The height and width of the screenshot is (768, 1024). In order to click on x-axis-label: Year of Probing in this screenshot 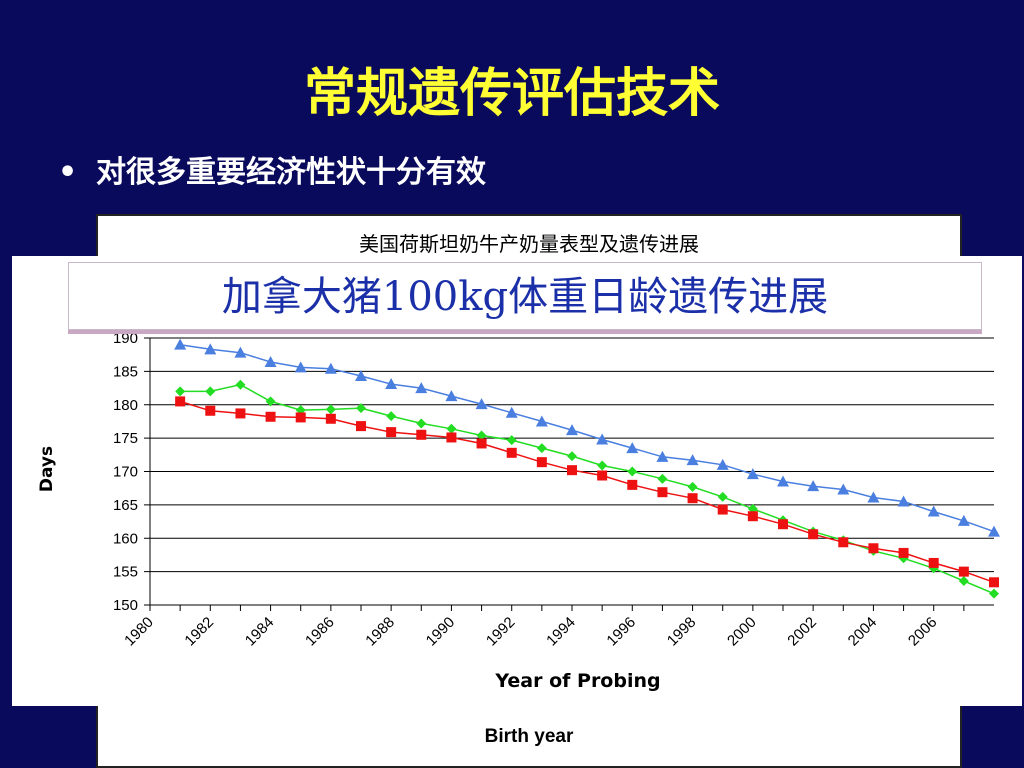, I will do `click(577, 681)`.